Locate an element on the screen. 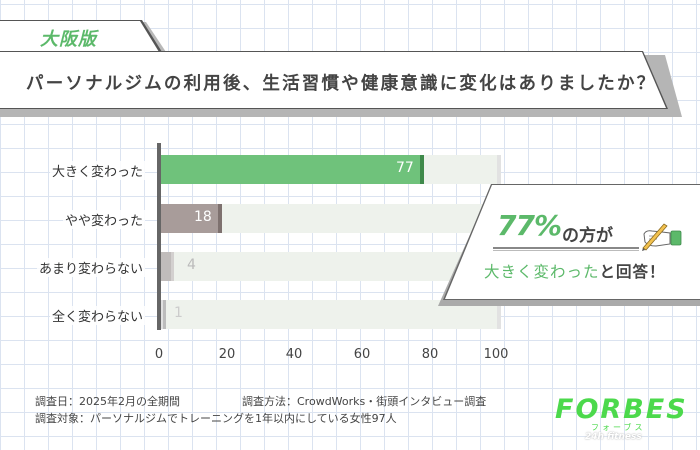 The image size is (700, 450). forbes-logo: FORBES フォーブス 24h fitness is located at coordinates (622, 419).